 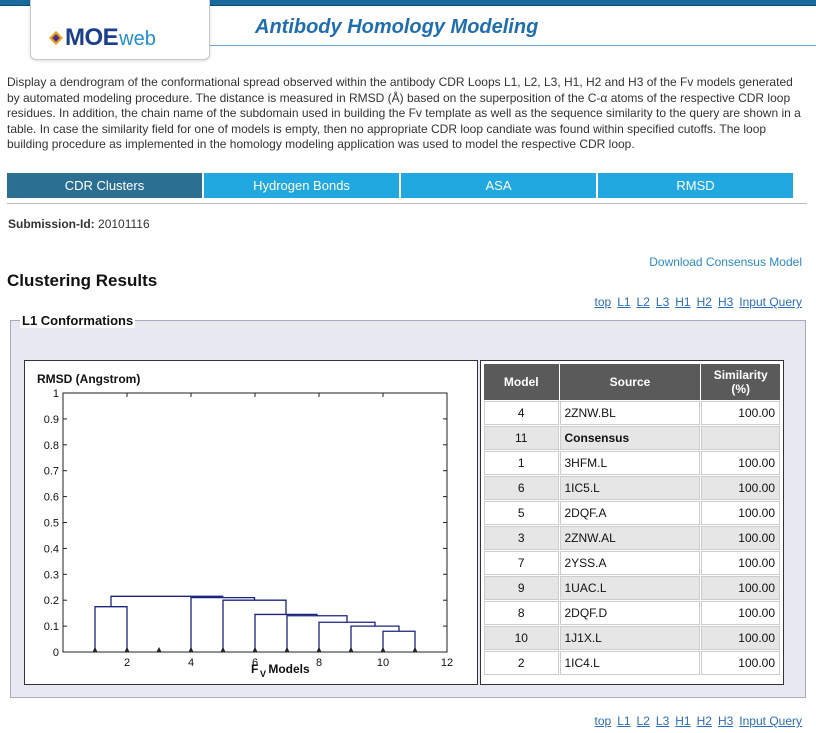 I want to click on table-row: 8 2DQF.D 100.00, so click(x=632, y=613).